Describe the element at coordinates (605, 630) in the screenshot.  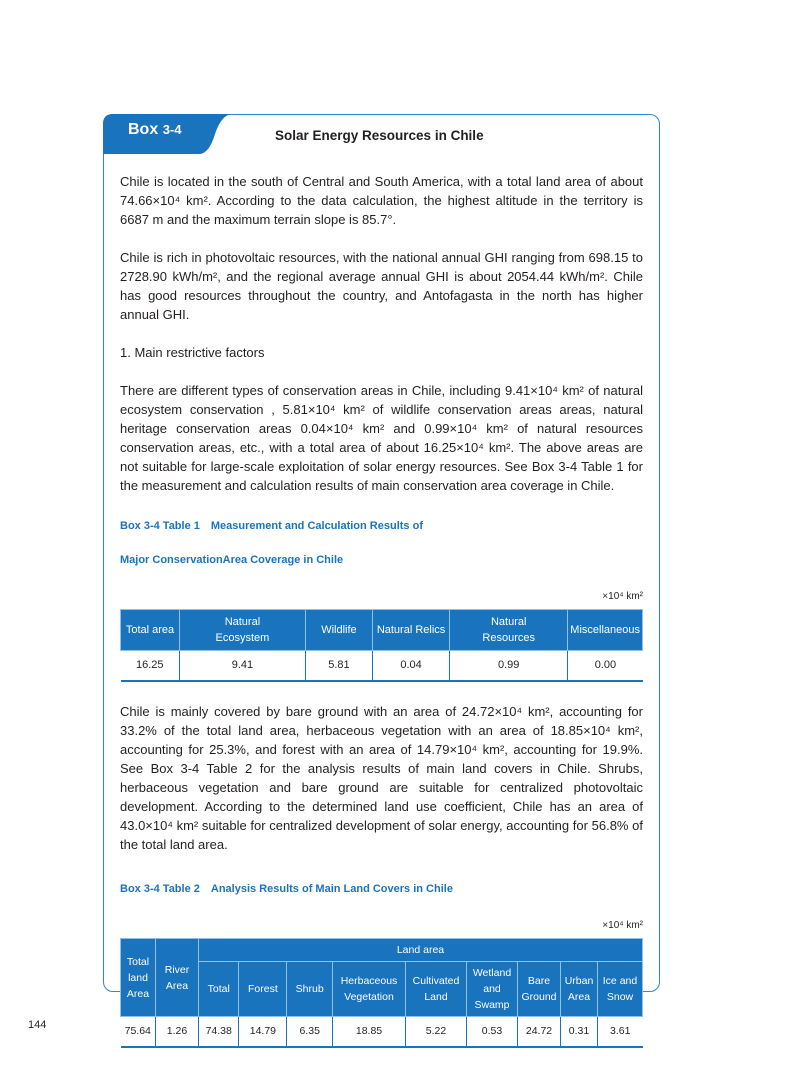
I see `header-cell: Miscellaneous` at that location.